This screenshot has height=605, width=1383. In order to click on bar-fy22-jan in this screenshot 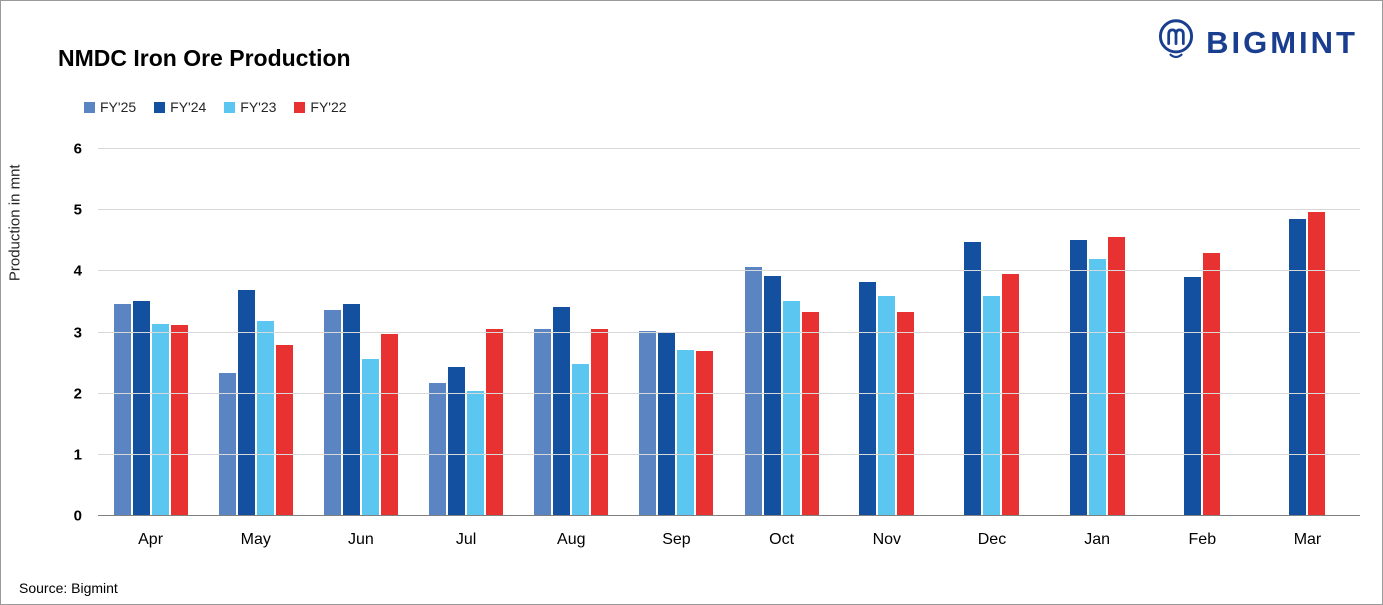, I will do `click(1116, 376)`.